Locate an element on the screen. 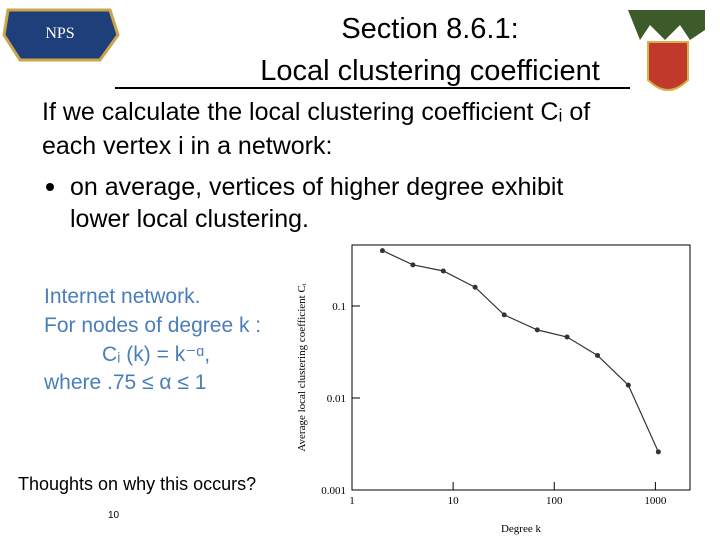  bullet-line: lower local clustering. is located at coordinates (189, 219).